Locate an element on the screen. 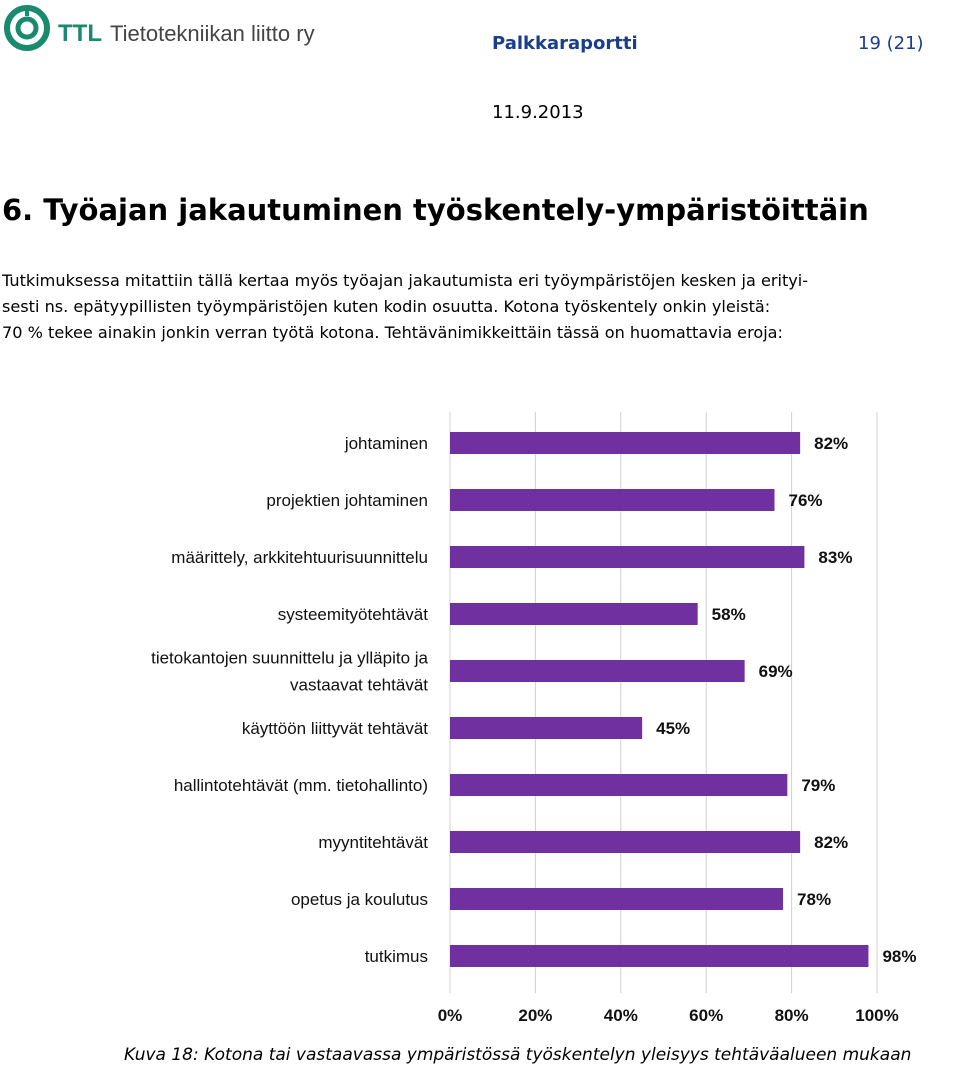 This screenshot has width=960, height=1087. x-tick-label: 80% is located at coordinates (792, 1015).